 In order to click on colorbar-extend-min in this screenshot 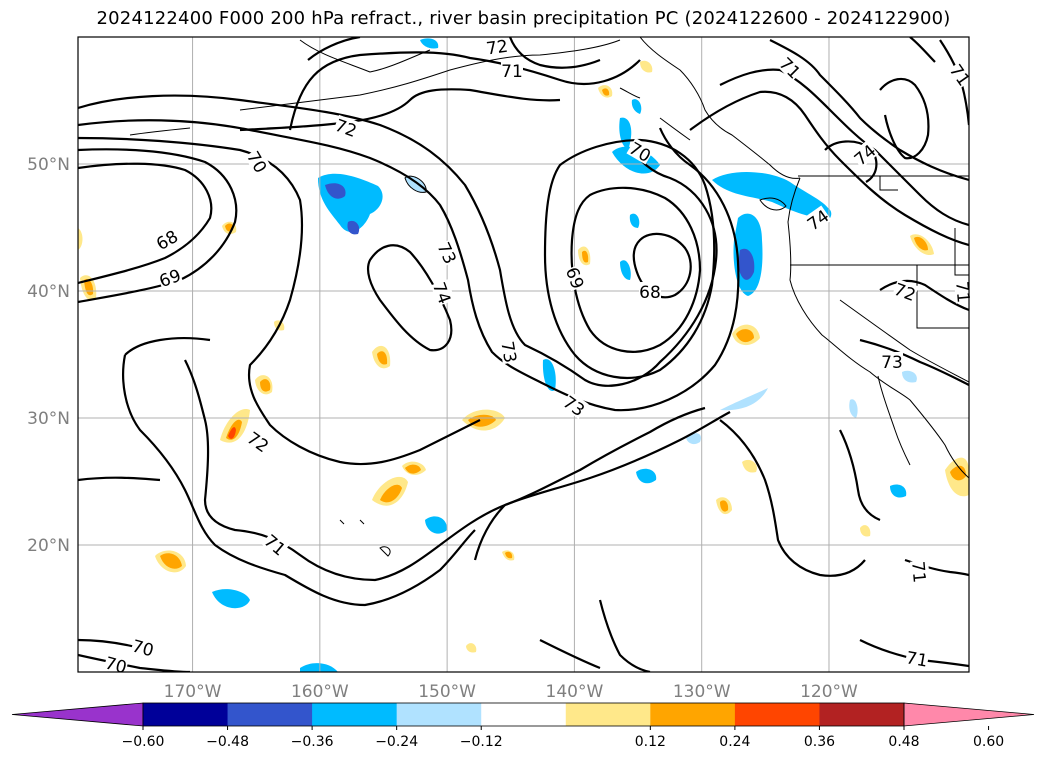, I will do `click(77, 714)`.